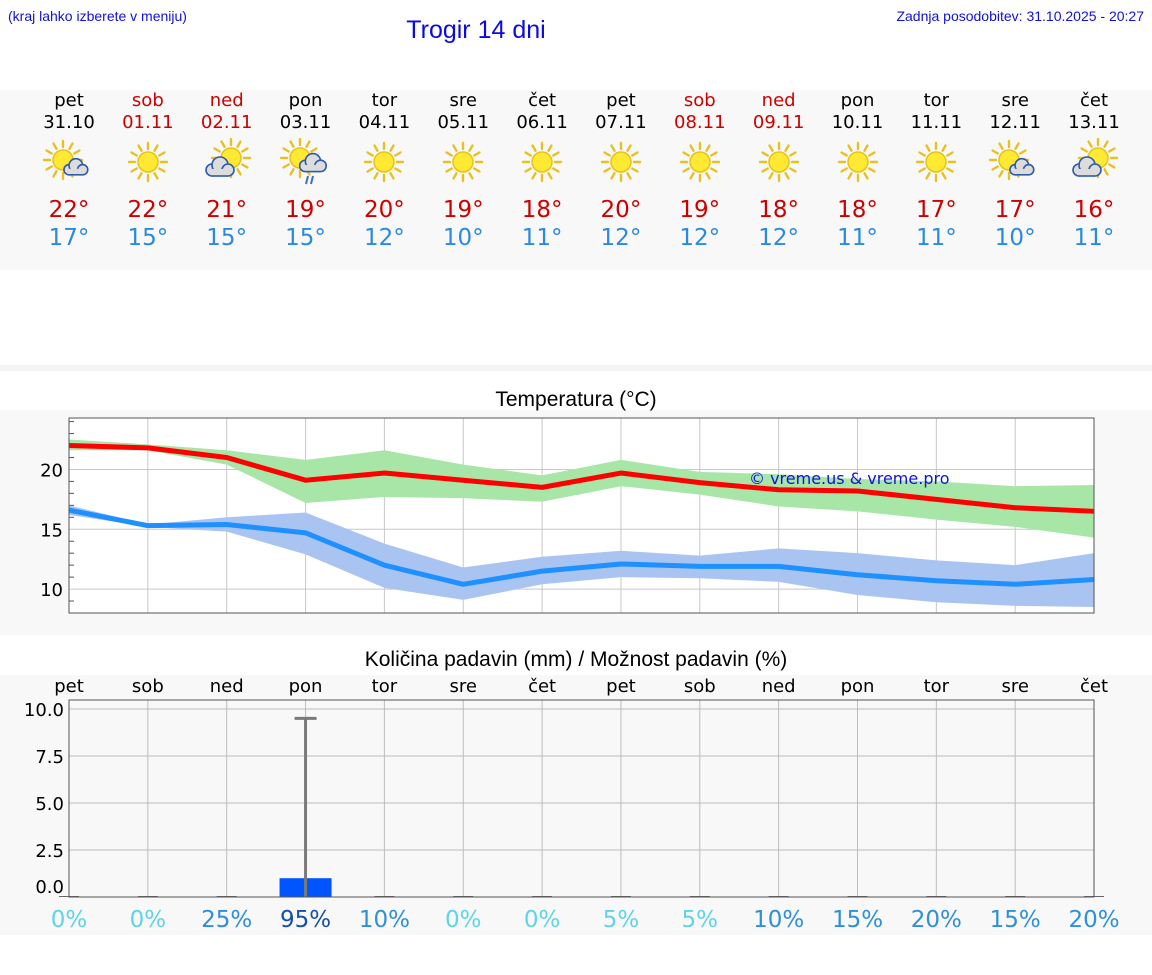 This screenshot has height=975, width=1152. I want to click on day-name: pon, so click(857, 100).